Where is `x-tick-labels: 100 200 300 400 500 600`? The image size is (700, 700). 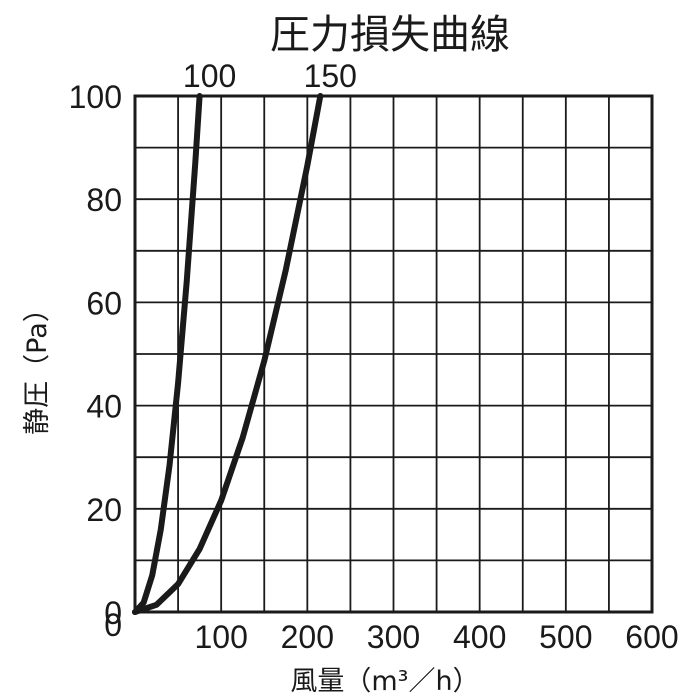 x-tick-labels: 100 200 300 400 500 600 is located at coordinates (436, 637).